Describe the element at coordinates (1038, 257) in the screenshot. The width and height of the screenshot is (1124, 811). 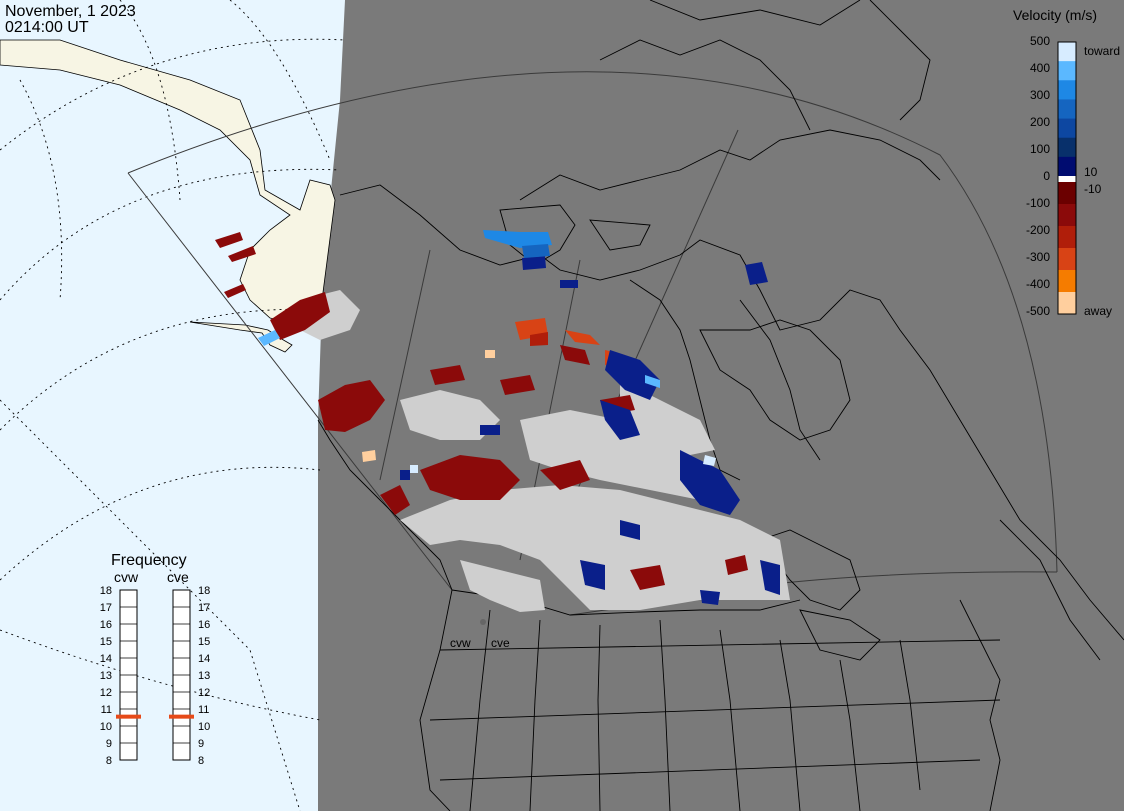
I see `colorbar-tick-label: -300` at that location.